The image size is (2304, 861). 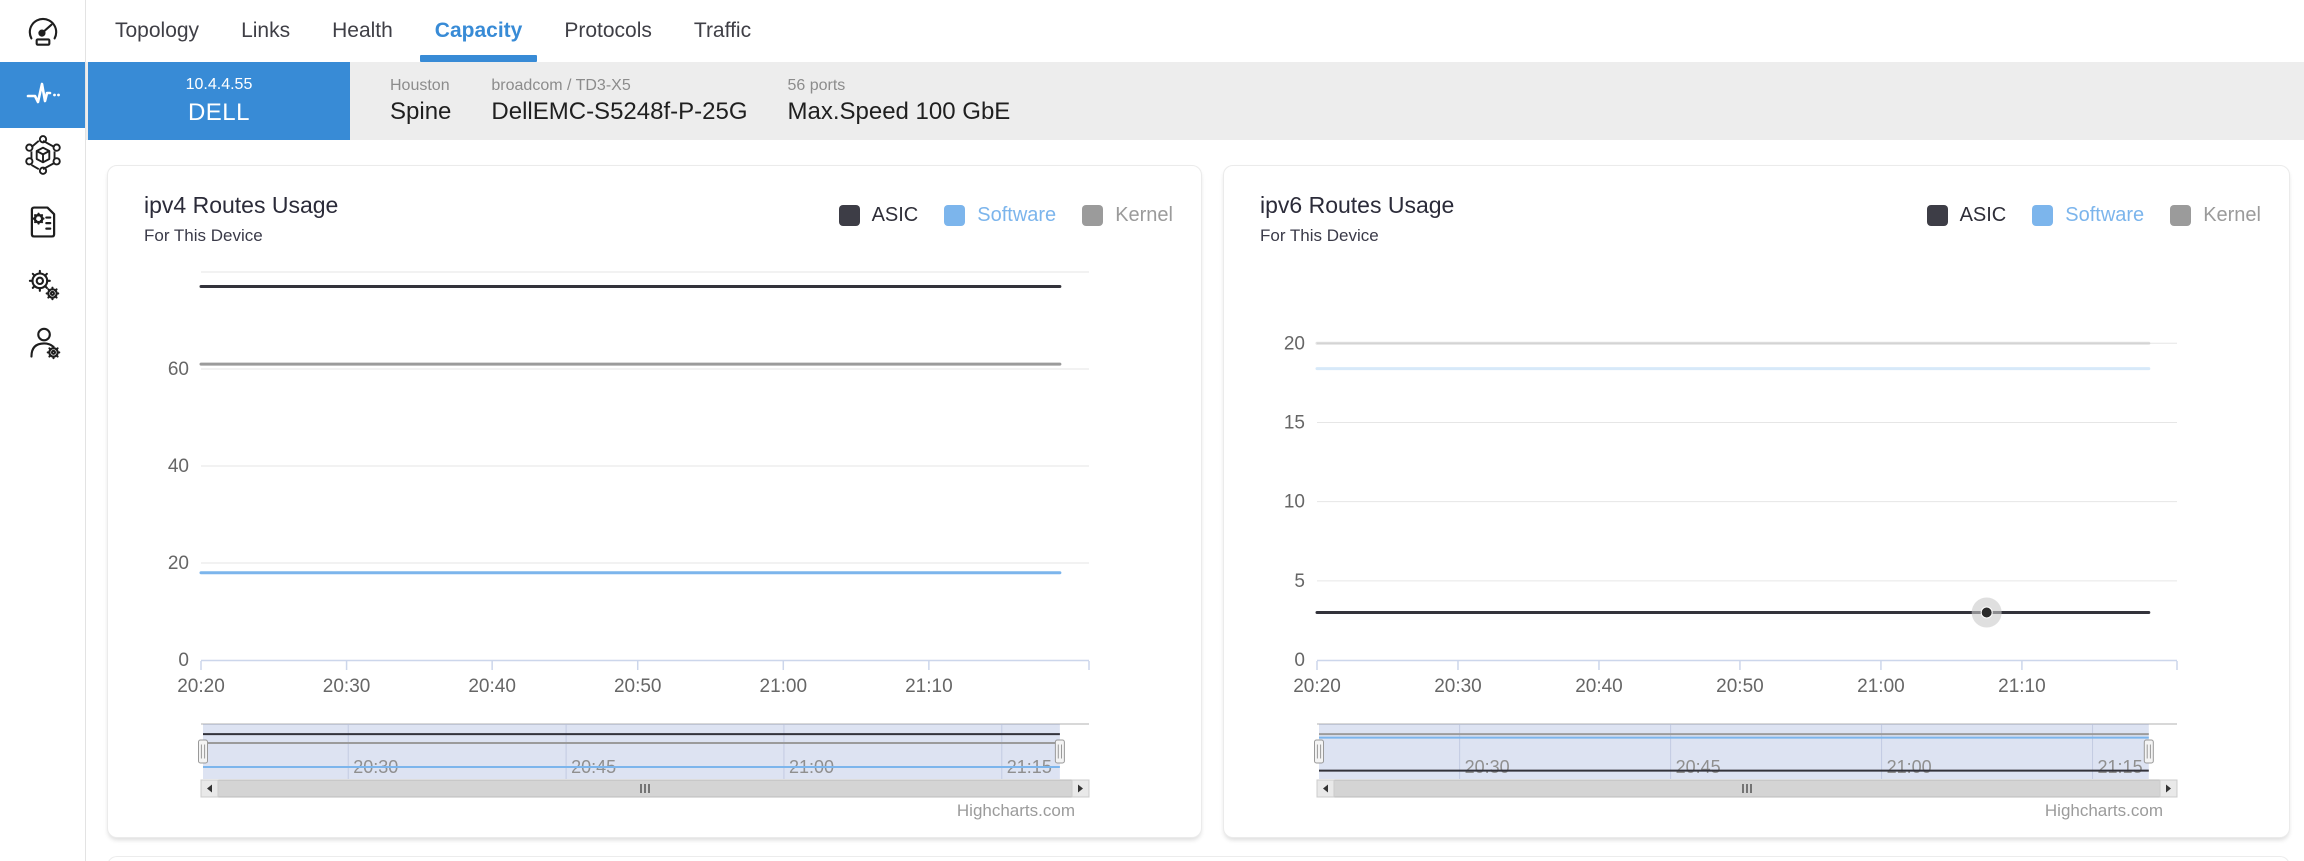 I want to click on sidebar-item-topology, so click(x=42, y=155).